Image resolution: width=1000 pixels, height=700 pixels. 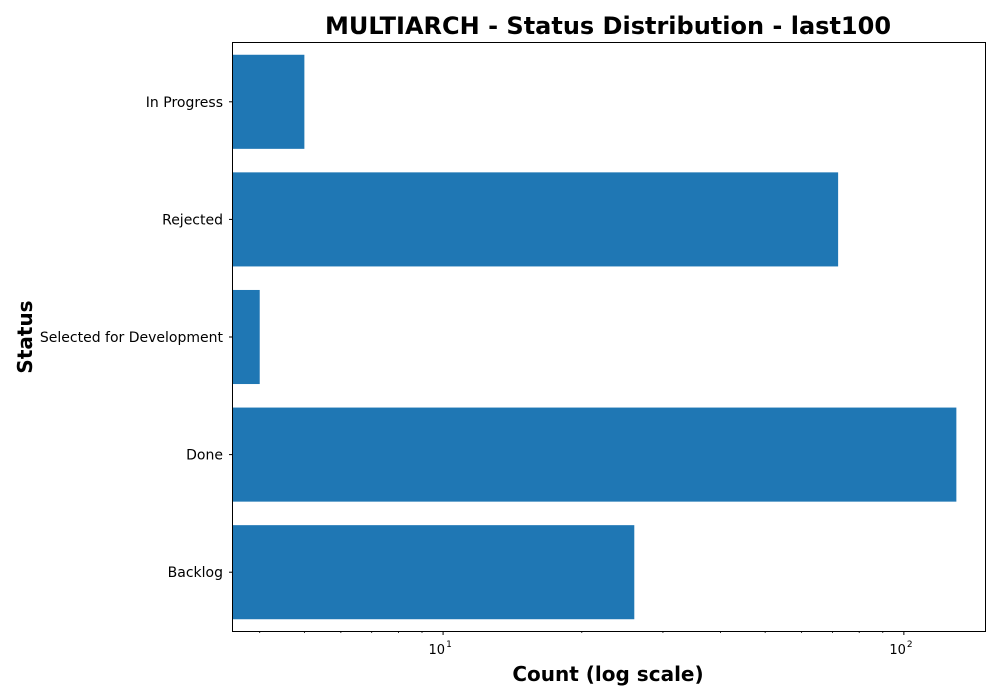 What do you see at coordinates (192, 220) in the screenshot?
I see `y-tick-label-rejected: Rejected` at bounding box center [192, 220].